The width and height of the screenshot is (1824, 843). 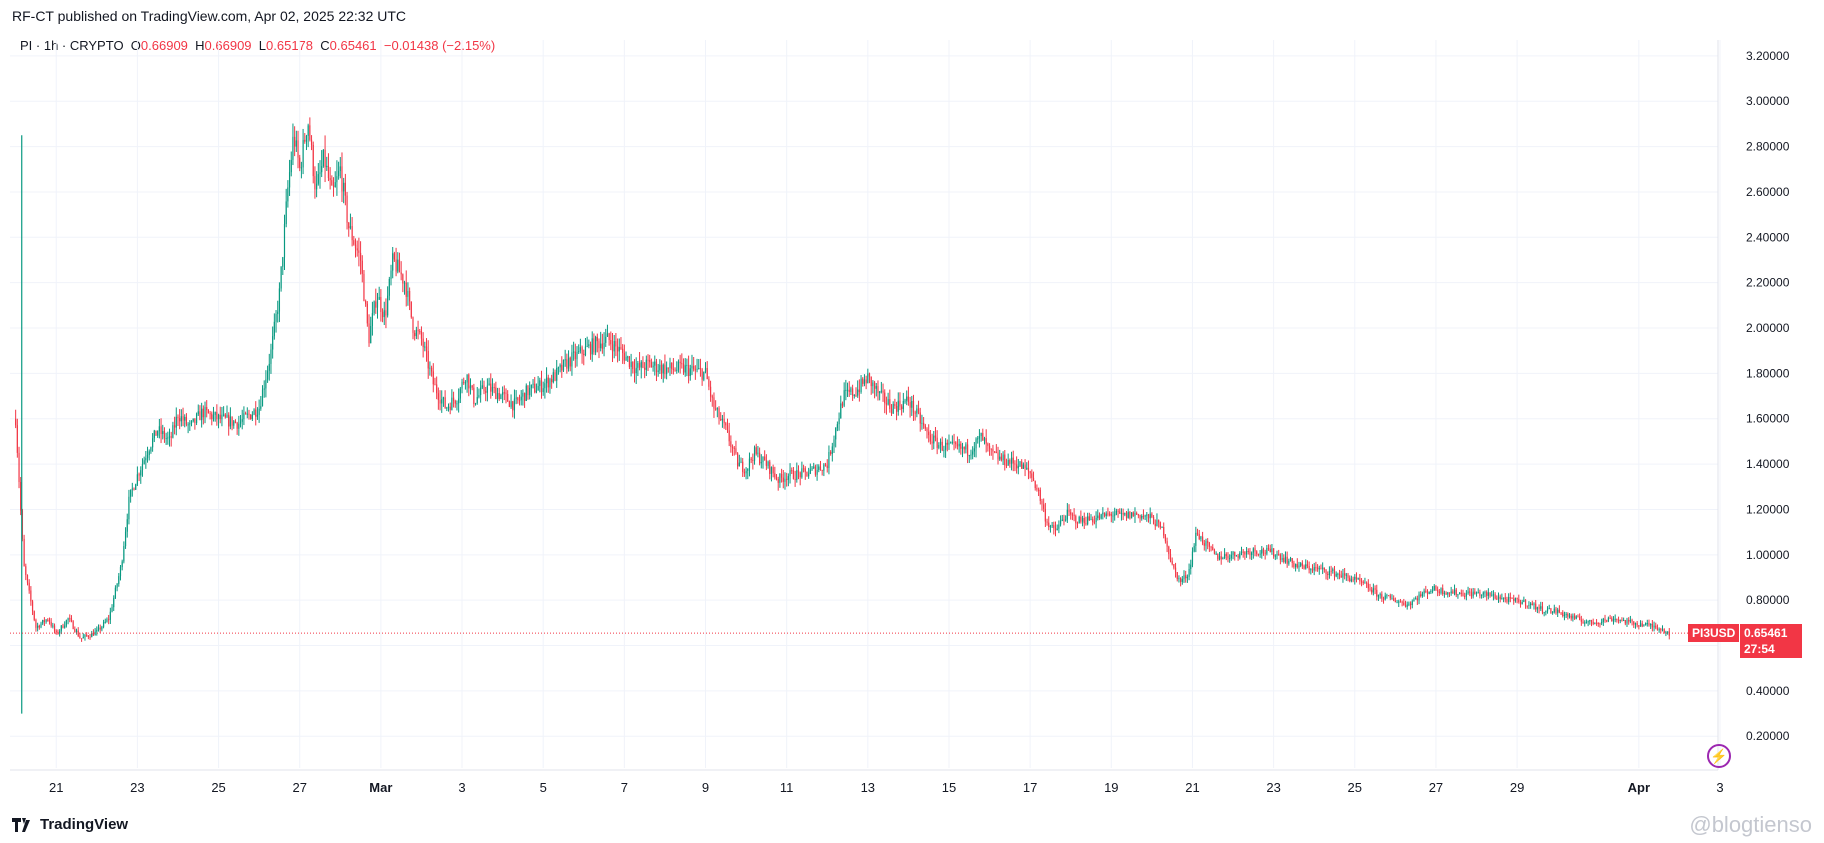 What do you see at coordinates (1719, 756) in the screenshot?
I see `lightning-icon: ⚡` at bounding box center [1719, 756].